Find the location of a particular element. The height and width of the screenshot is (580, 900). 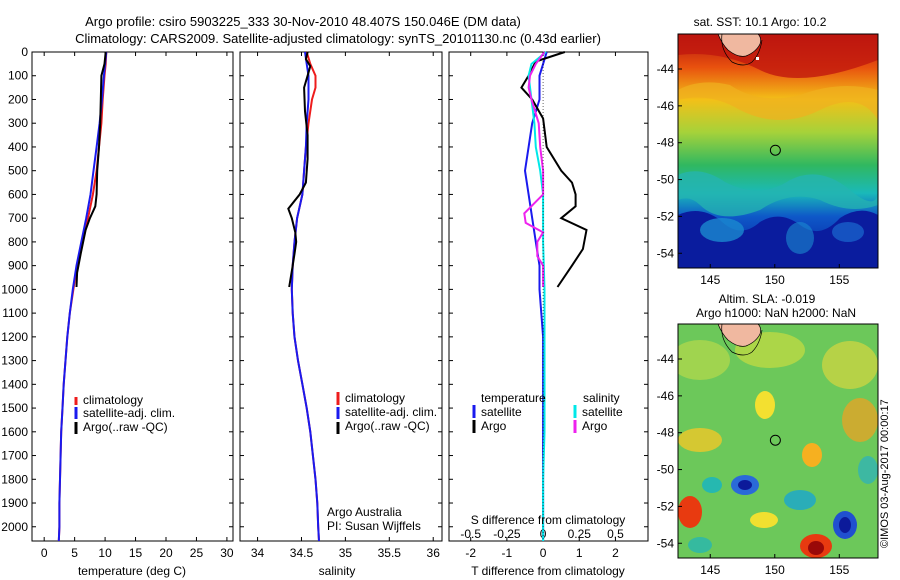

x-tick-label: 35 is located at coordinates (346, 553).